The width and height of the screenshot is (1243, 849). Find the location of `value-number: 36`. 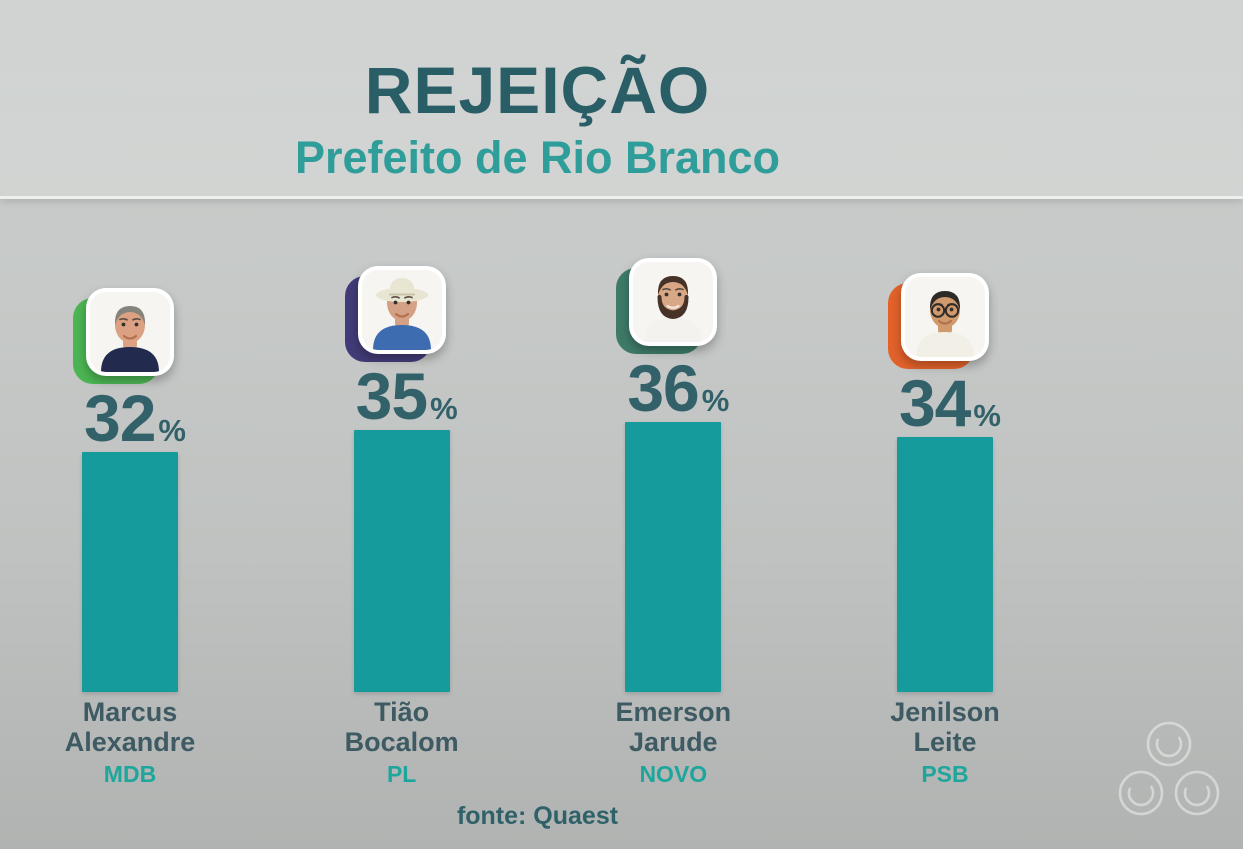

value-number: 36 is located at coordinates (663, 388).